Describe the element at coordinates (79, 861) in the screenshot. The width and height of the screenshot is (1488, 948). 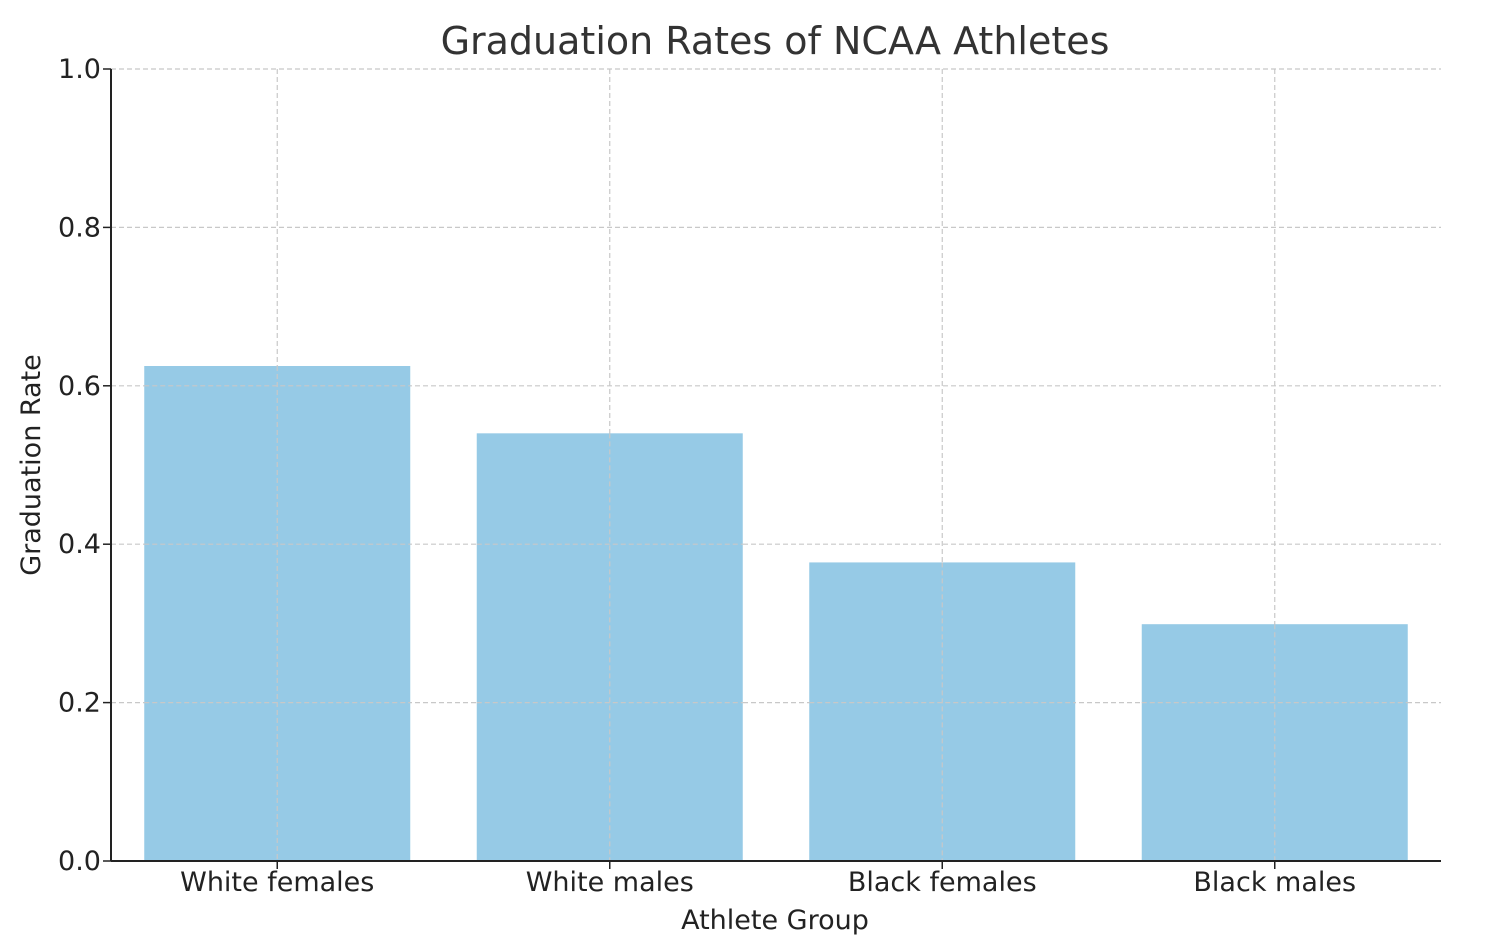
I see `y-tick-label: 0.0` at that location.